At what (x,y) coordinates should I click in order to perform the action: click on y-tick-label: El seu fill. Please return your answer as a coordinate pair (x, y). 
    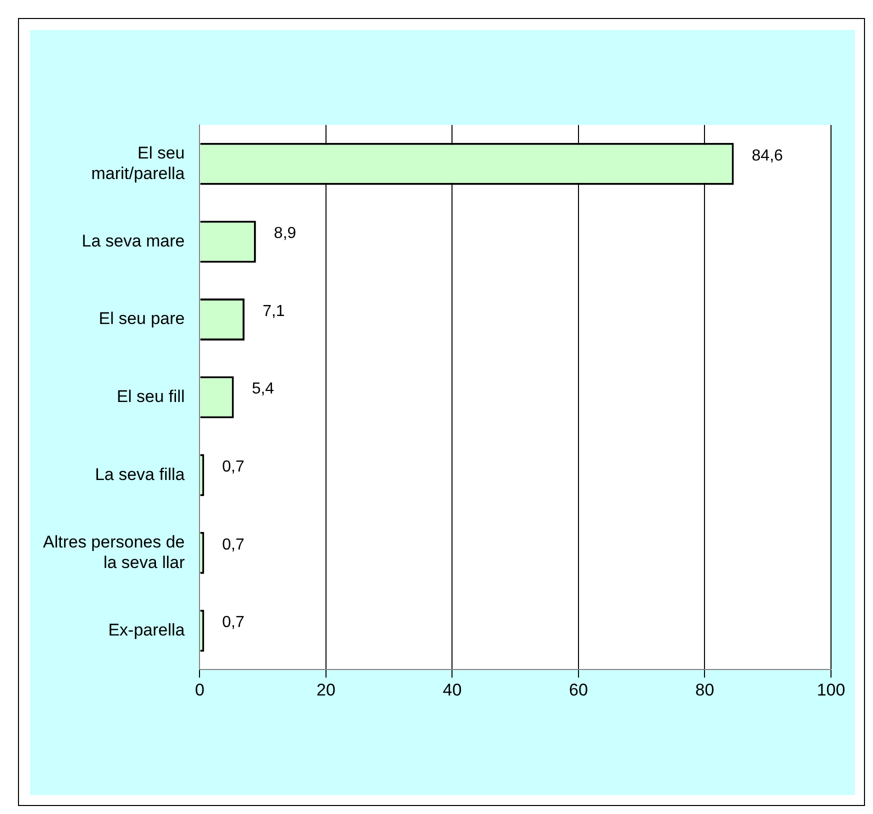
    Looking at the image, I should click on (150, 396).